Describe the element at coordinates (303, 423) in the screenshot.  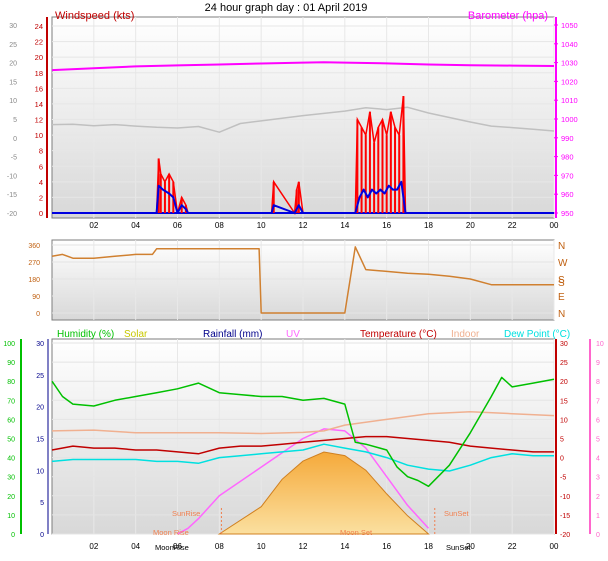
I see `indoor-line` at that location.